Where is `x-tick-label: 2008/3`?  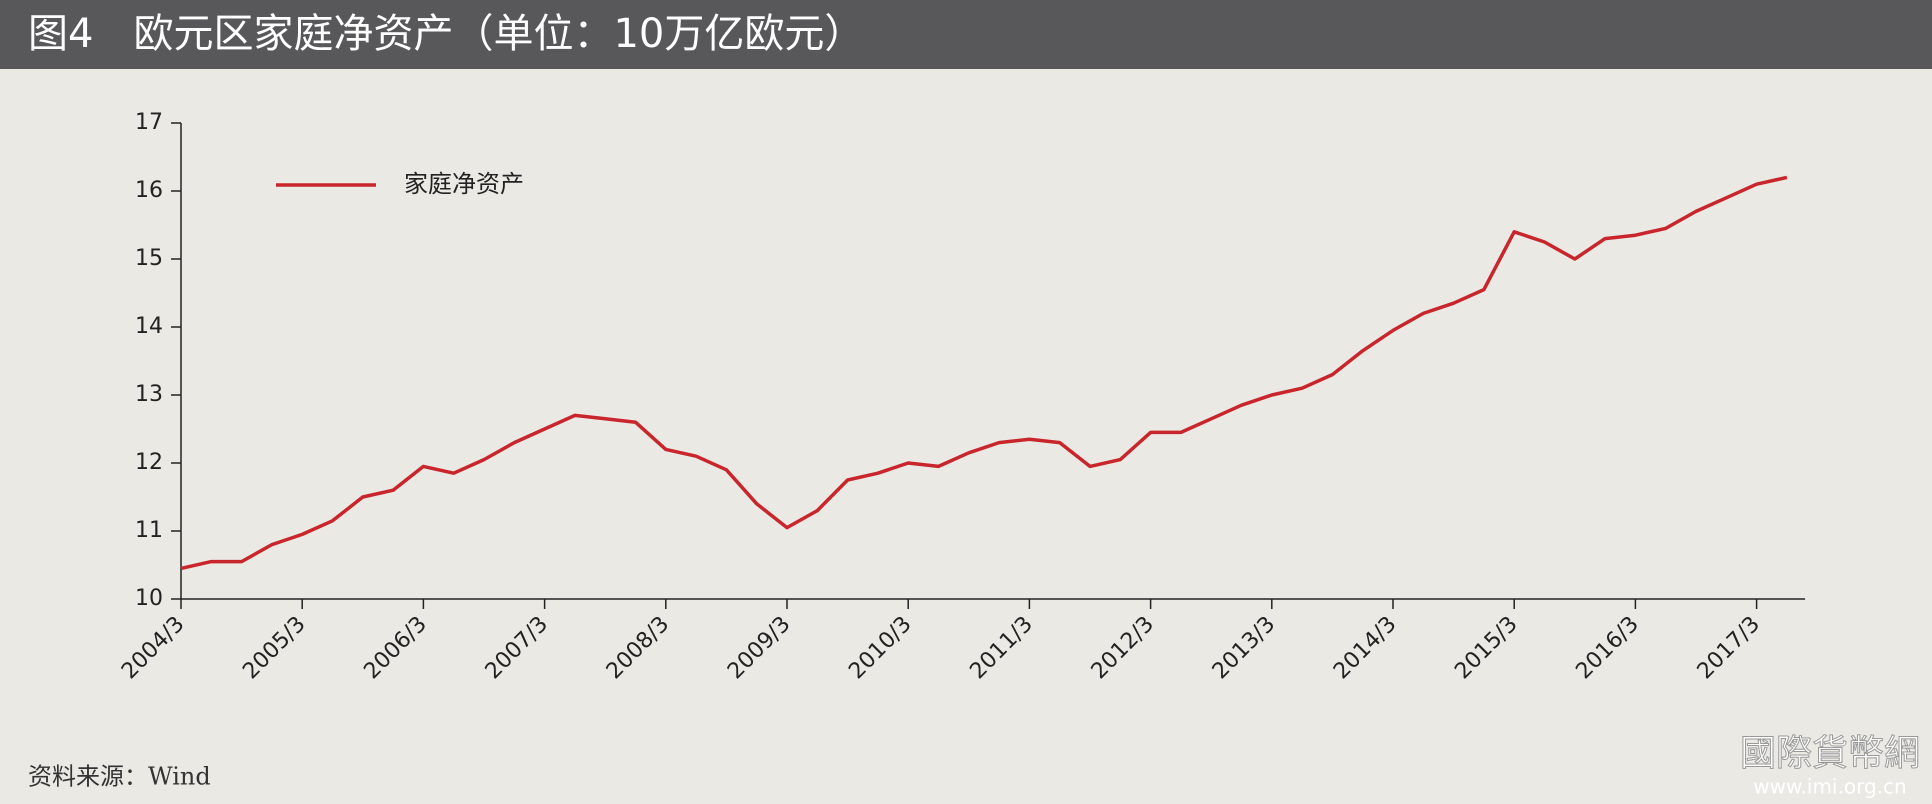
x-tick-label: 2008/3 is located at coordinates (638, 648).